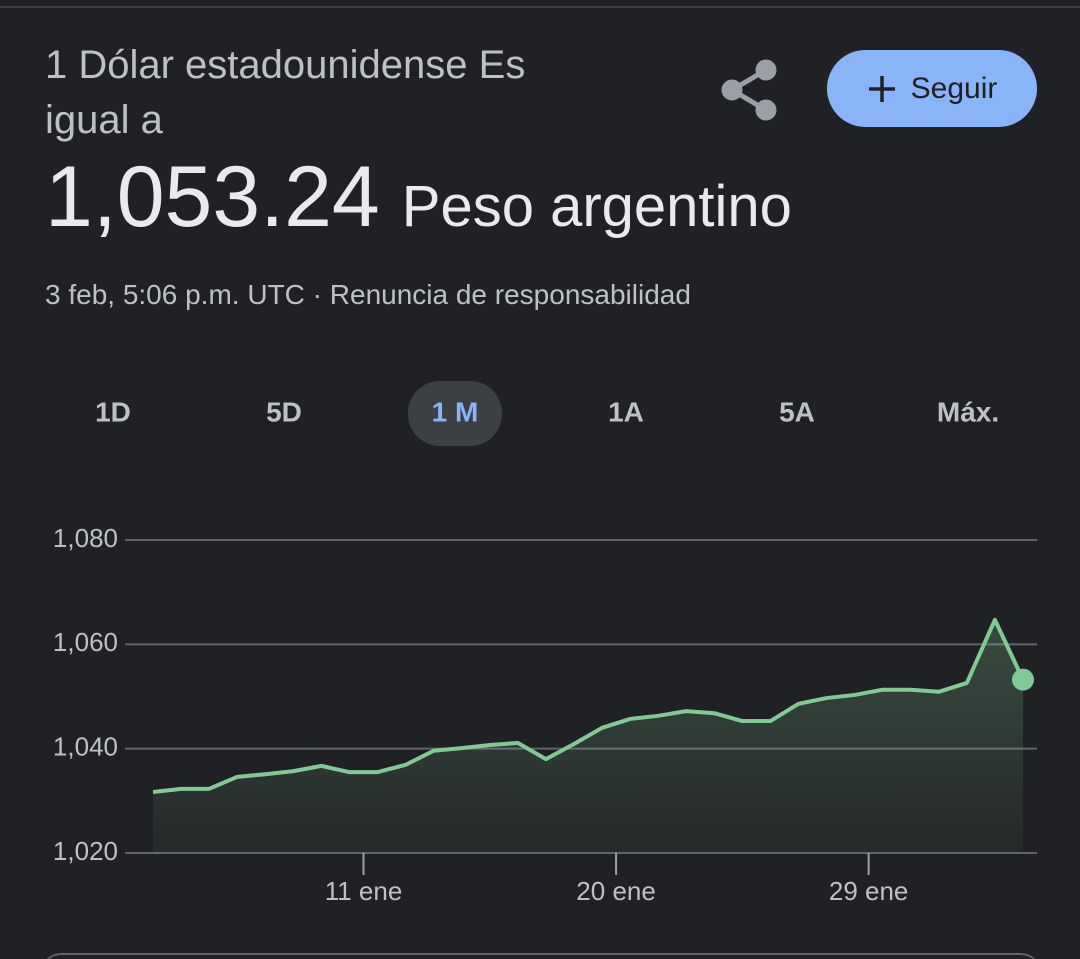 This screenshot has height=959, width=1080. Describe the element at coordinates (285, 92) in the screenshot. I see `conversion-title: 1 Dólar estadounidense Es igual a` at that location.